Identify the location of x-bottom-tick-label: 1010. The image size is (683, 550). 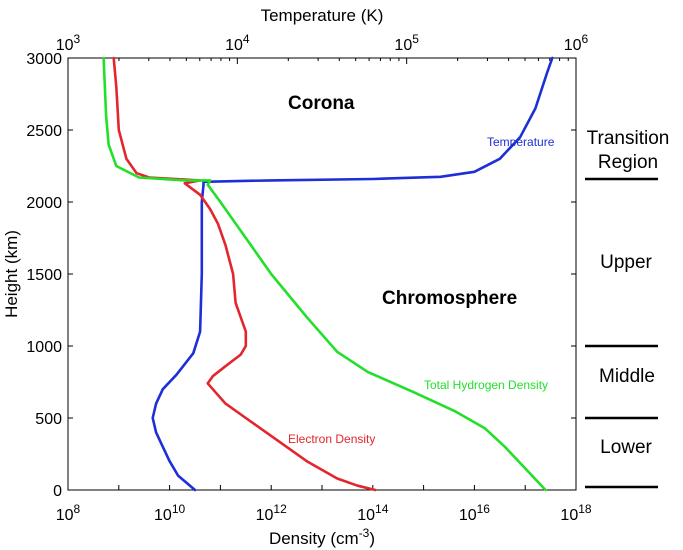
(169, 513).